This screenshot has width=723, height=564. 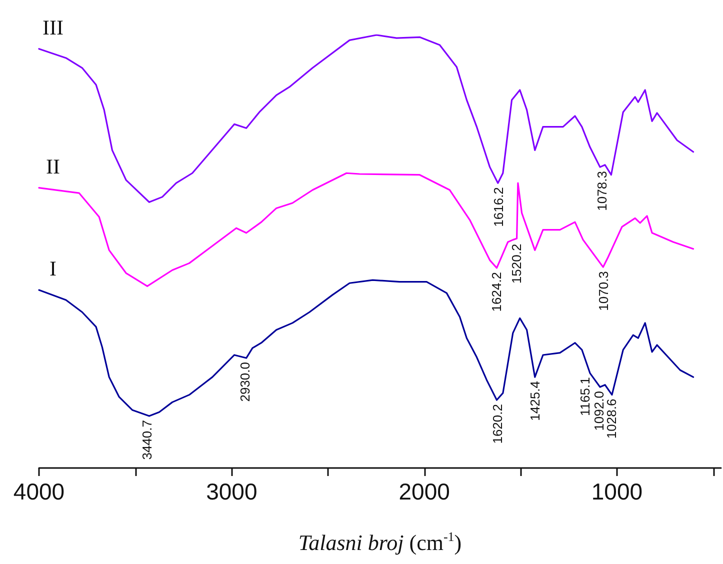 I want to click on x-tick-label: 2000, so click(x=424, y=491).